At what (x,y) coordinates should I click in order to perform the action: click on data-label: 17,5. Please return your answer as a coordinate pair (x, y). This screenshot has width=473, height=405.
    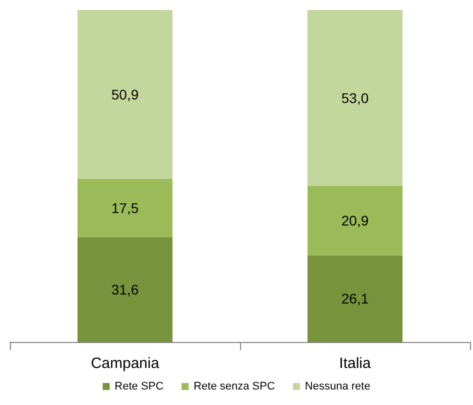
    Looking at the image, I should click on (125, 208).